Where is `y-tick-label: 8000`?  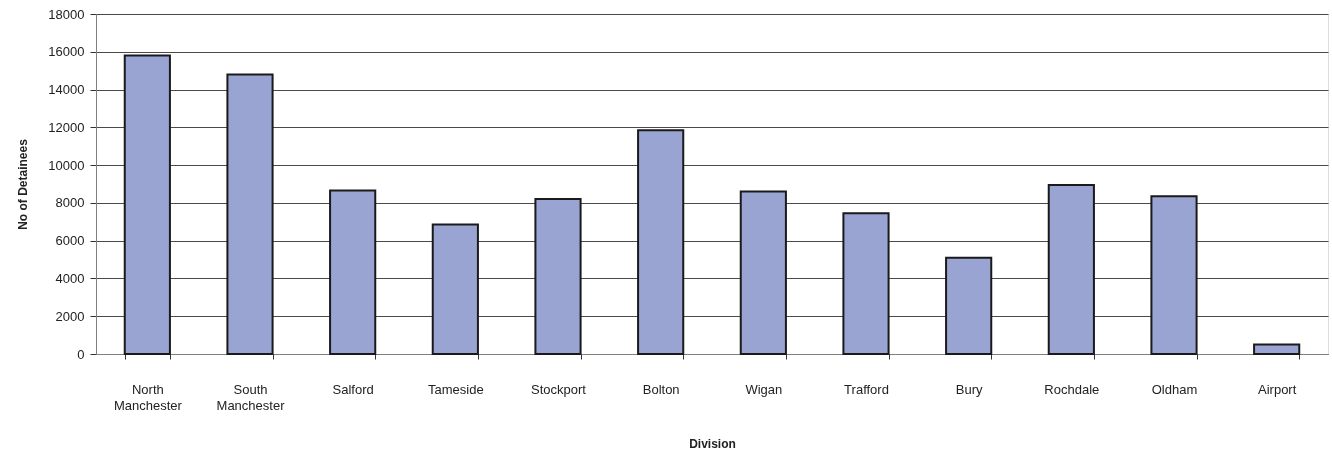 y-tick-label: 8000 is located at coordinates (70, 203).